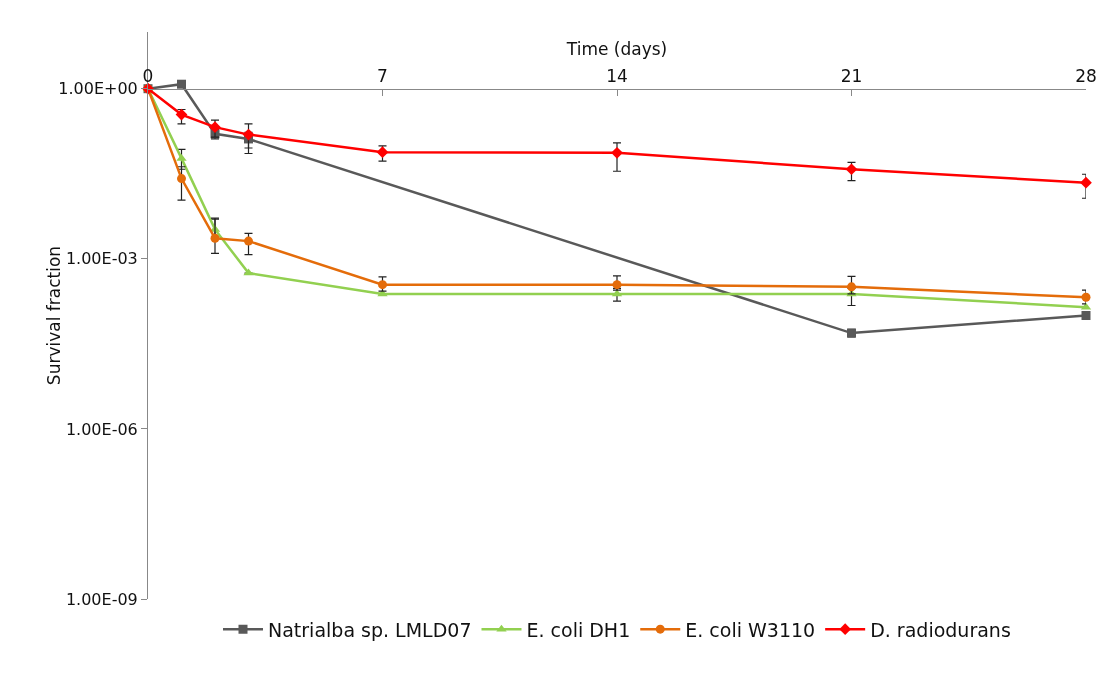 This screenshot has height=673, width=1120. What do you see at coordinates (617, 75) in the screenshot?
I see `x-tick-label: 14` at bounding box center [617, 75].